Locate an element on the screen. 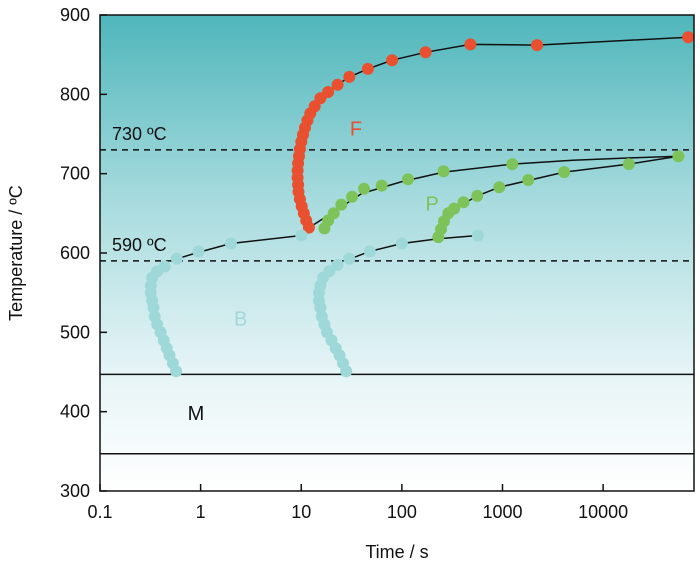 The image size is (700, 566). region-label-b: B is located at coordinates (240, 320).